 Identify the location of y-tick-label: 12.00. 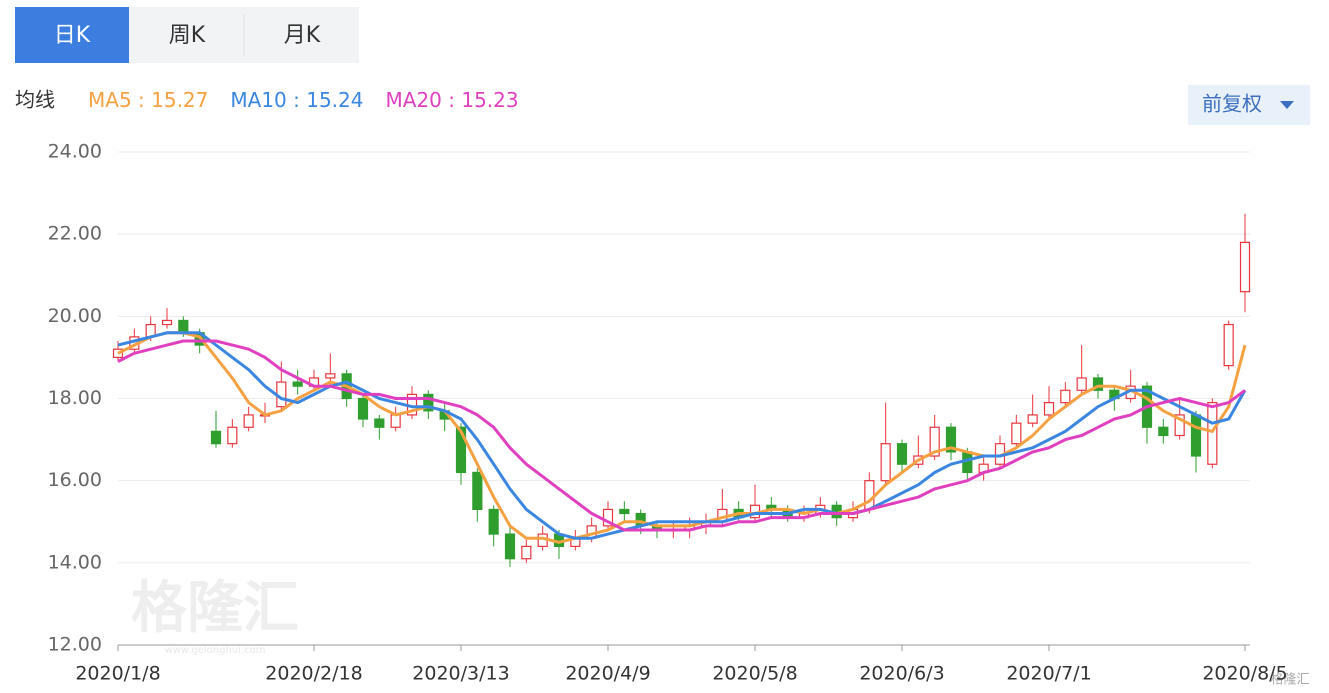
(75, 645).